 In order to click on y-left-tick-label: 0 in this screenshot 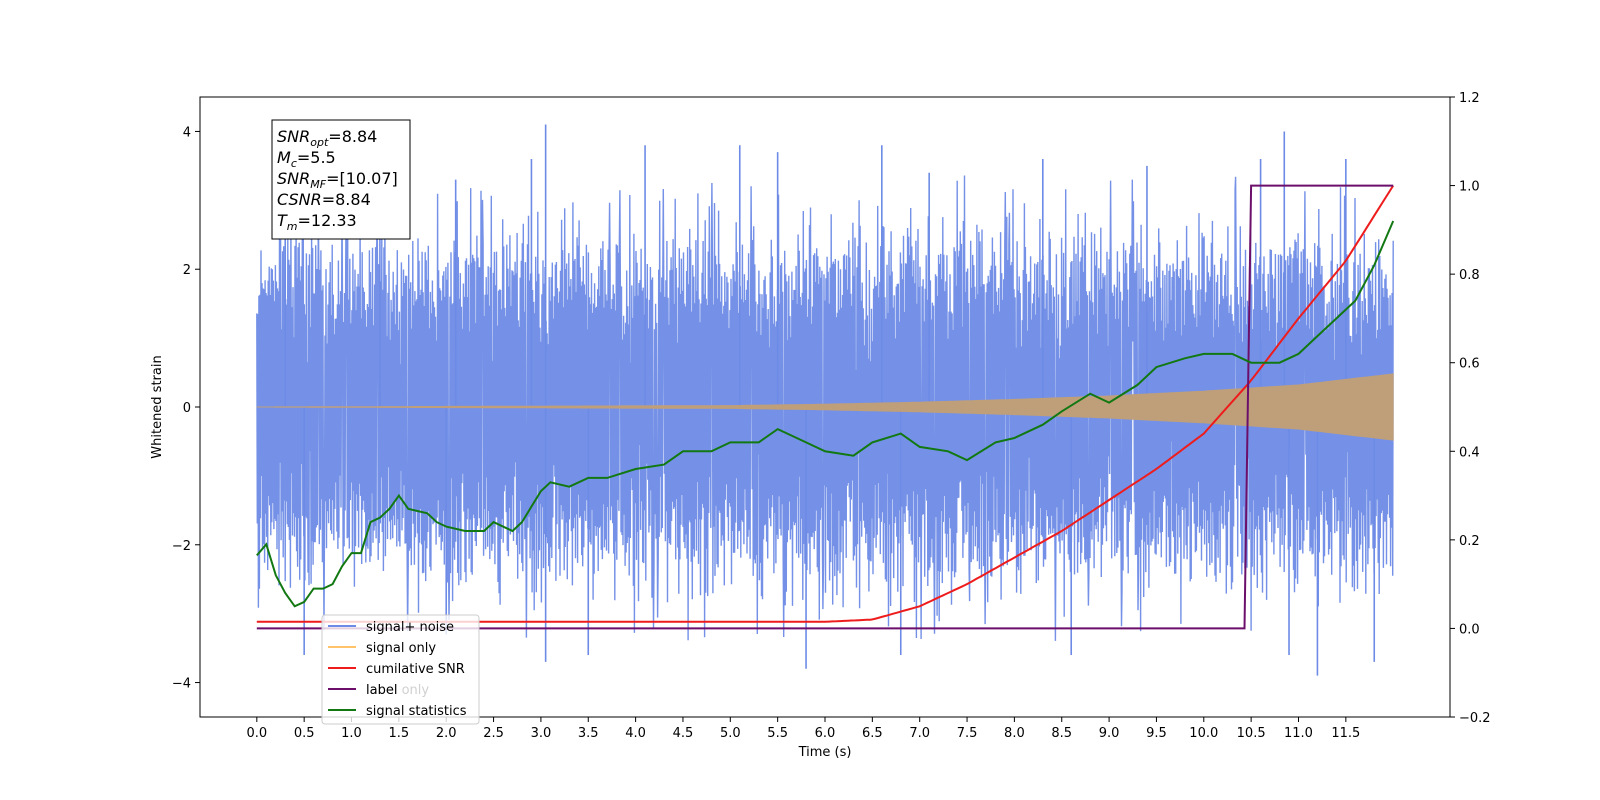, I will do `click(187, 408)`.